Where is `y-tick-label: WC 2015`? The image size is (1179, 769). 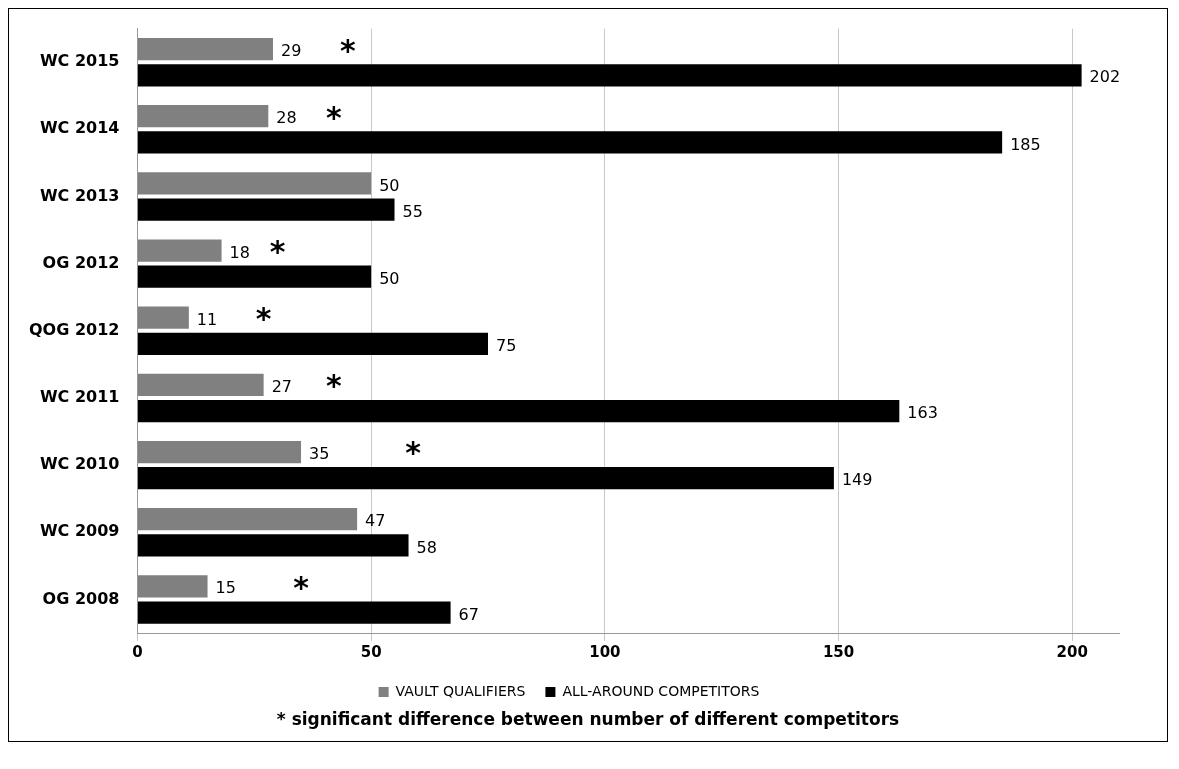
y-tick-label: WC 2015 is located at coordinates (79, 61).